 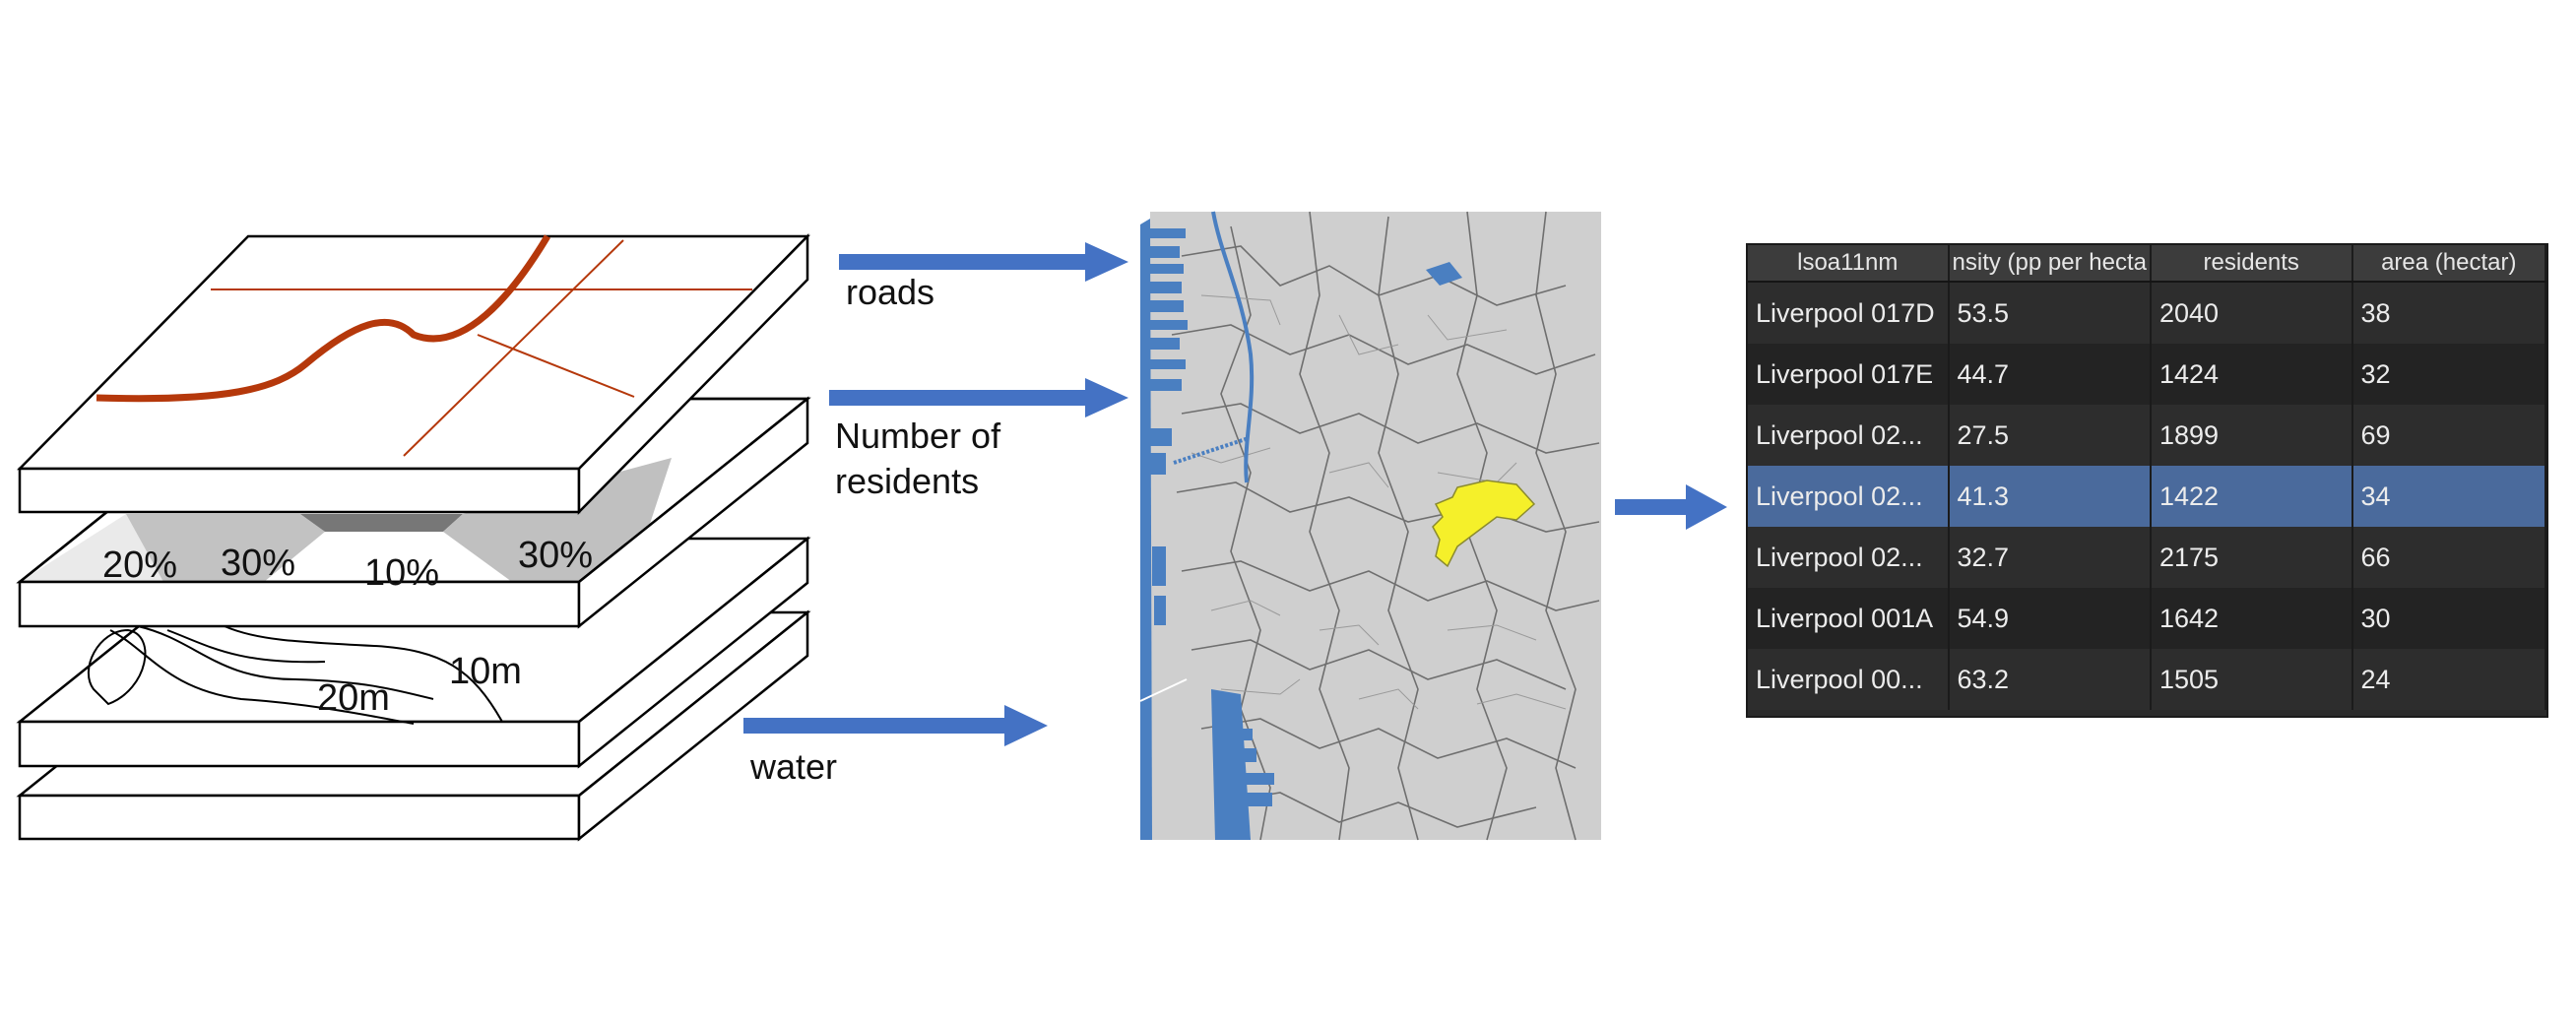 What do you see at coordinates (2449, 496) in the screenshot?
I see `cell-area: 34` at bounding box center [2449, 496].